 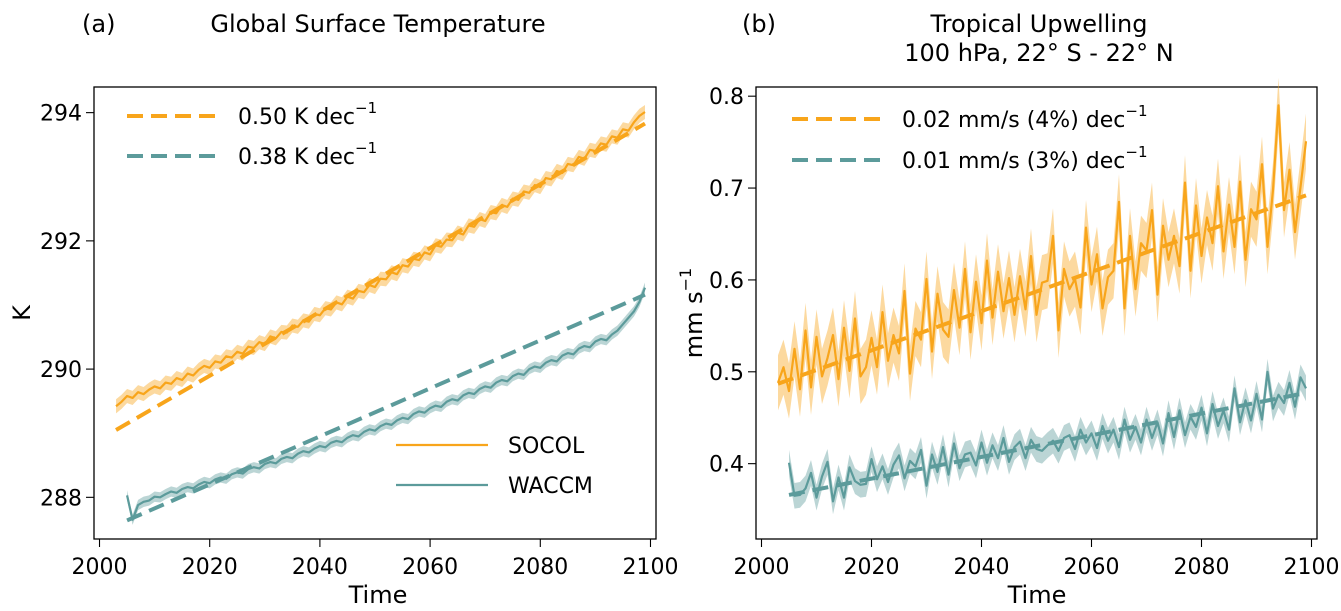 What do you see at coordinates (1092, 567) in the screenshot?
I see `x-tick-label-b-2060: 2060` at bounding box center [1092, 567].